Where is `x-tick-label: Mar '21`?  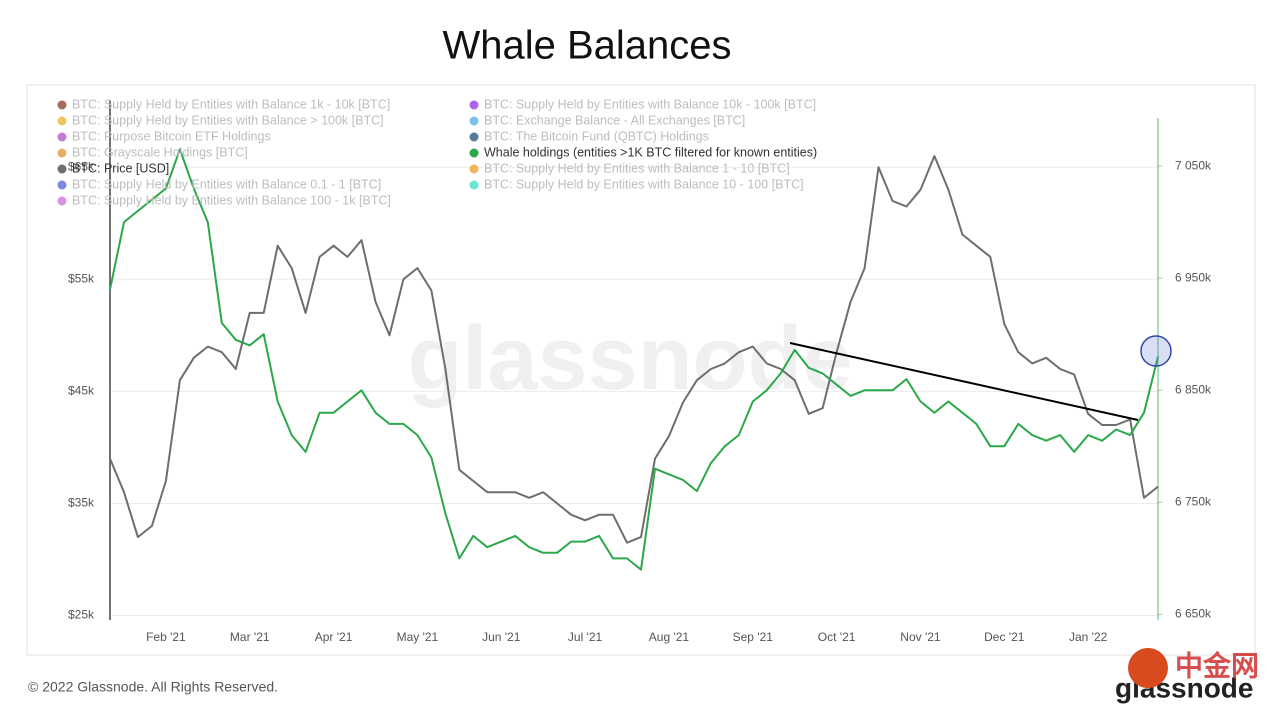
x-tick-label: Mar '21 is located at coordinates (250, 637).